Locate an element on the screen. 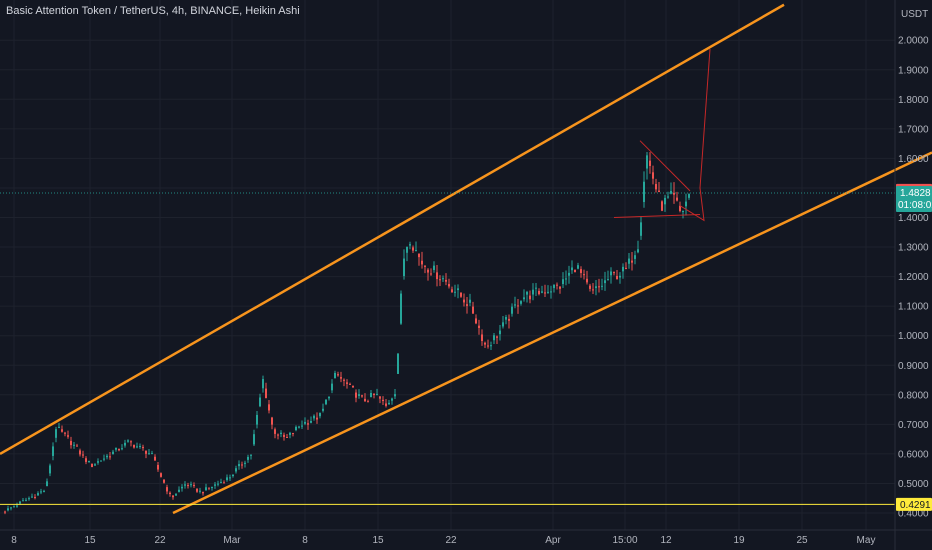  price-tag is located at coordinates (914, 504).